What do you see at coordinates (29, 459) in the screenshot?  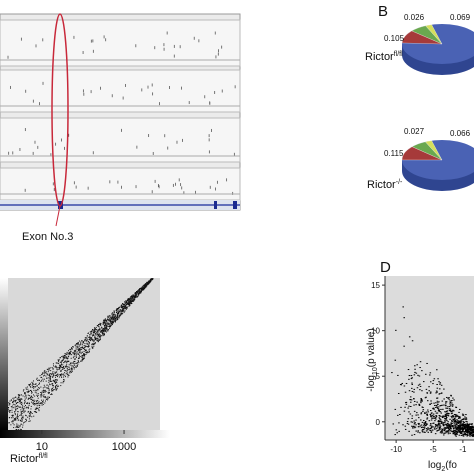 I see `x-axis-label: Rictorfl/fl` at bounding box center [29, 459].